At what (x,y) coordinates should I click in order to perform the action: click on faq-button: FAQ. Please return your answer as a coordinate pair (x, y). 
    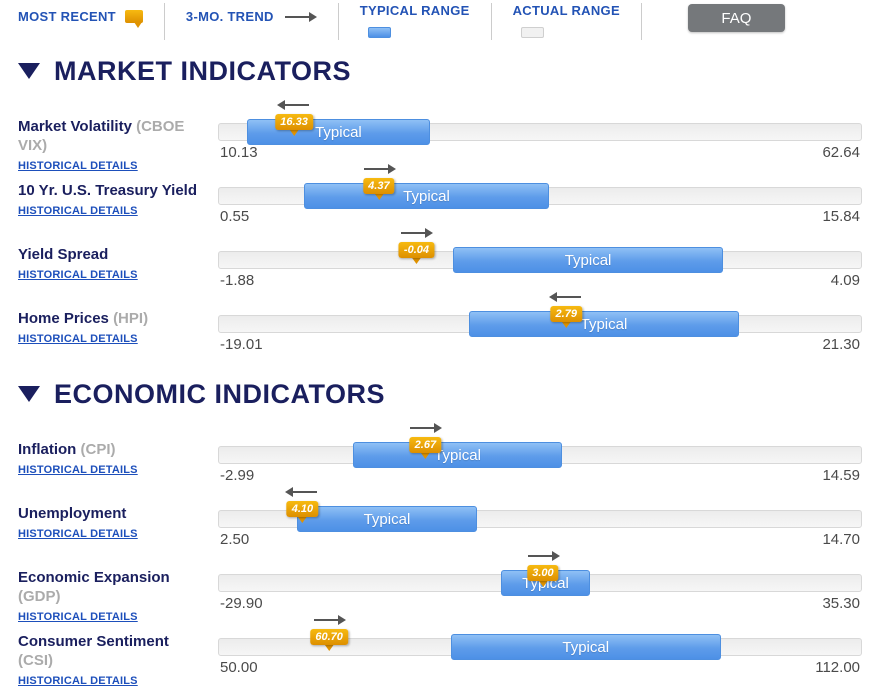
    Looking at the image, I should click on (736, 18).